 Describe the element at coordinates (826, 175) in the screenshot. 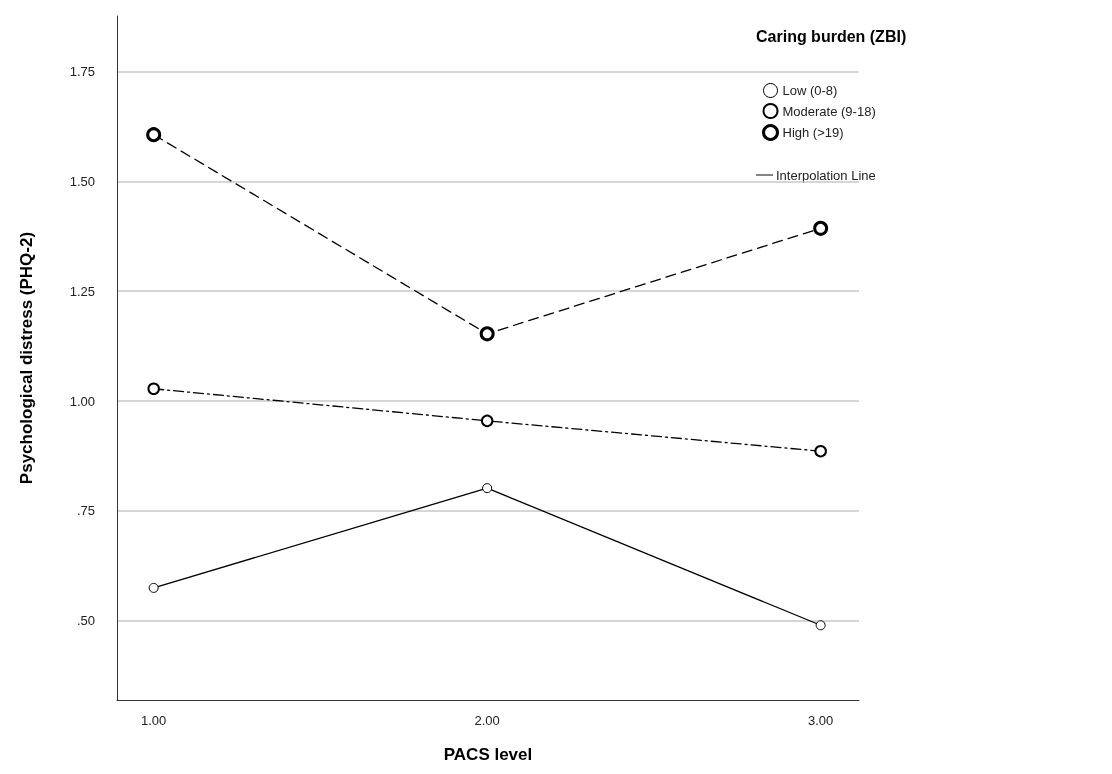

I see `annotation: Interpolation Line` at that location.